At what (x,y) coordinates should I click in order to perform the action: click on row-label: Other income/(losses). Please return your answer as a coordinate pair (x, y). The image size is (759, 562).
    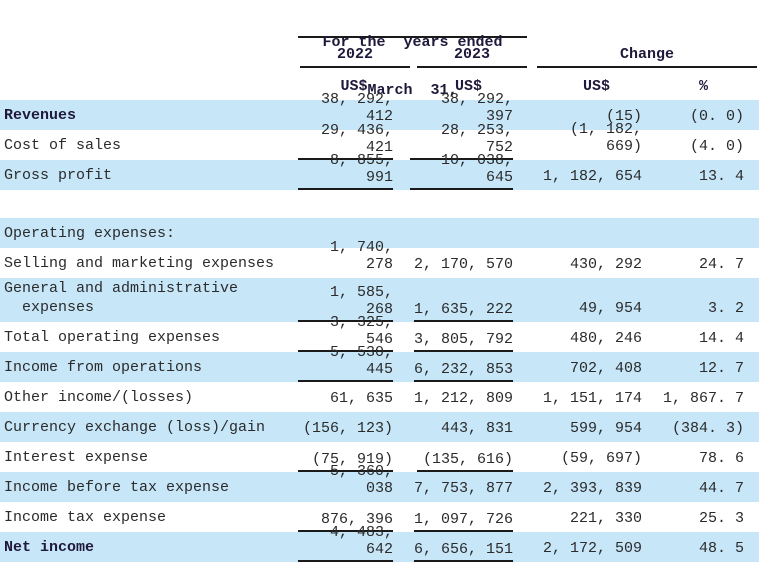
    Looking at the image, I should click on (99, 397).